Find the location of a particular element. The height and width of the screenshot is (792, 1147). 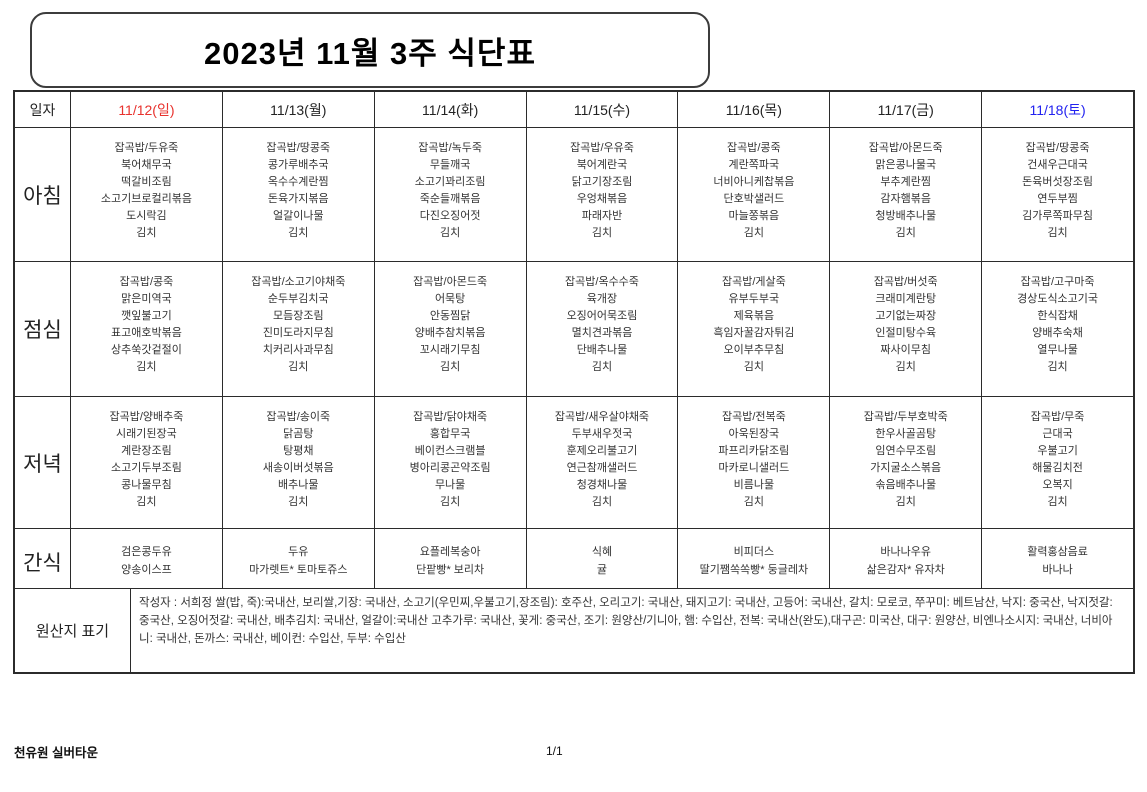

row-label-snack: 간식 is located at coordinates (42, 561).